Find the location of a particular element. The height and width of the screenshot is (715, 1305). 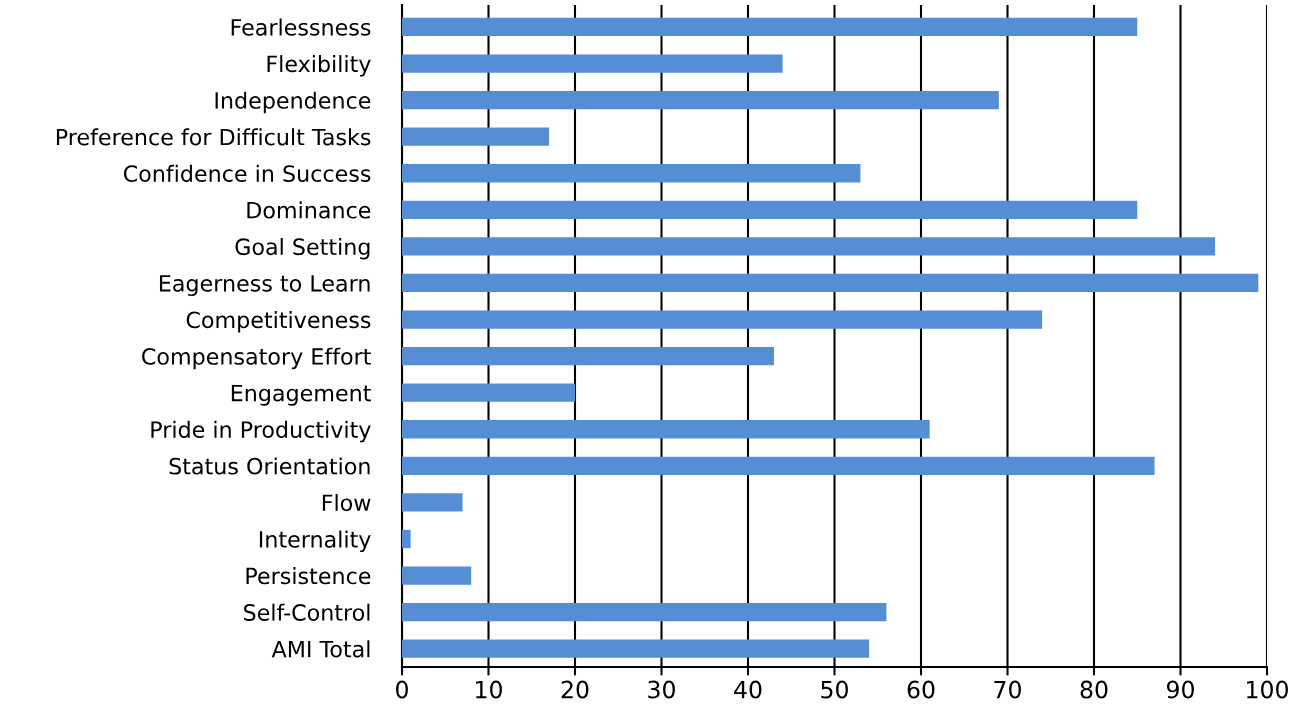

y-tick-label: Internality is located at coordinates (315, 541).